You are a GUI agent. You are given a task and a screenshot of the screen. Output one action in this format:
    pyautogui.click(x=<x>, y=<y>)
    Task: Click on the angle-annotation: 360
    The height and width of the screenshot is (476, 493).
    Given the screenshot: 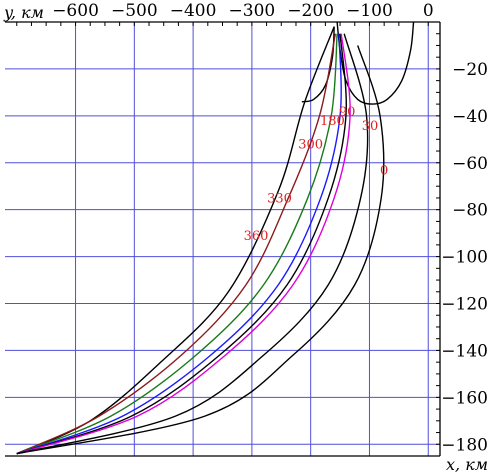 What is the action you would take?
    pyautogui.click(x=256, y=236)
    